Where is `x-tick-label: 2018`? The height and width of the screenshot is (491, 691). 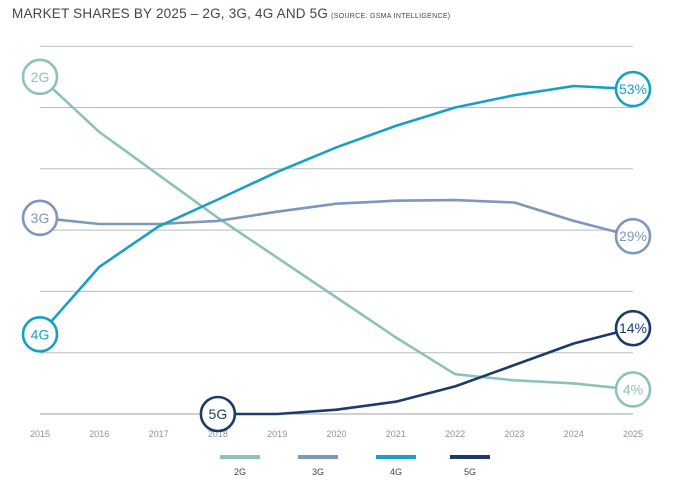
x-tick-label: 2018 is located at coordinates (218, 434).